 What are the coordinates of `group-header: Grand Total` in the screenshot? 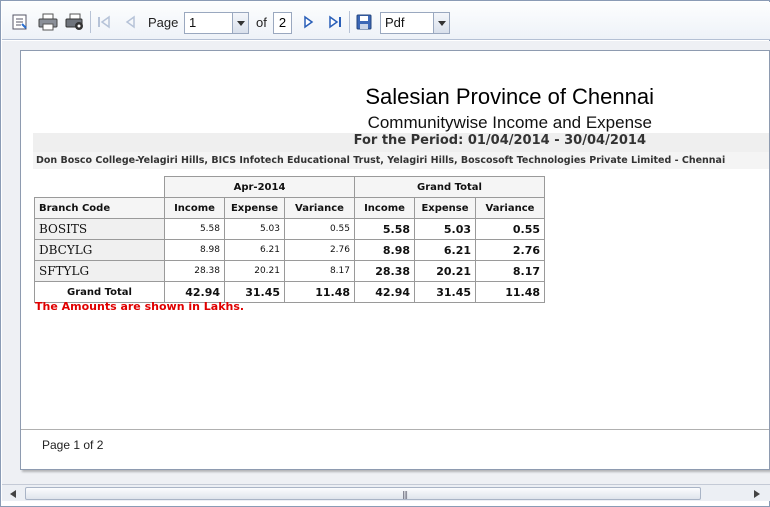 It's located at (449, 187).